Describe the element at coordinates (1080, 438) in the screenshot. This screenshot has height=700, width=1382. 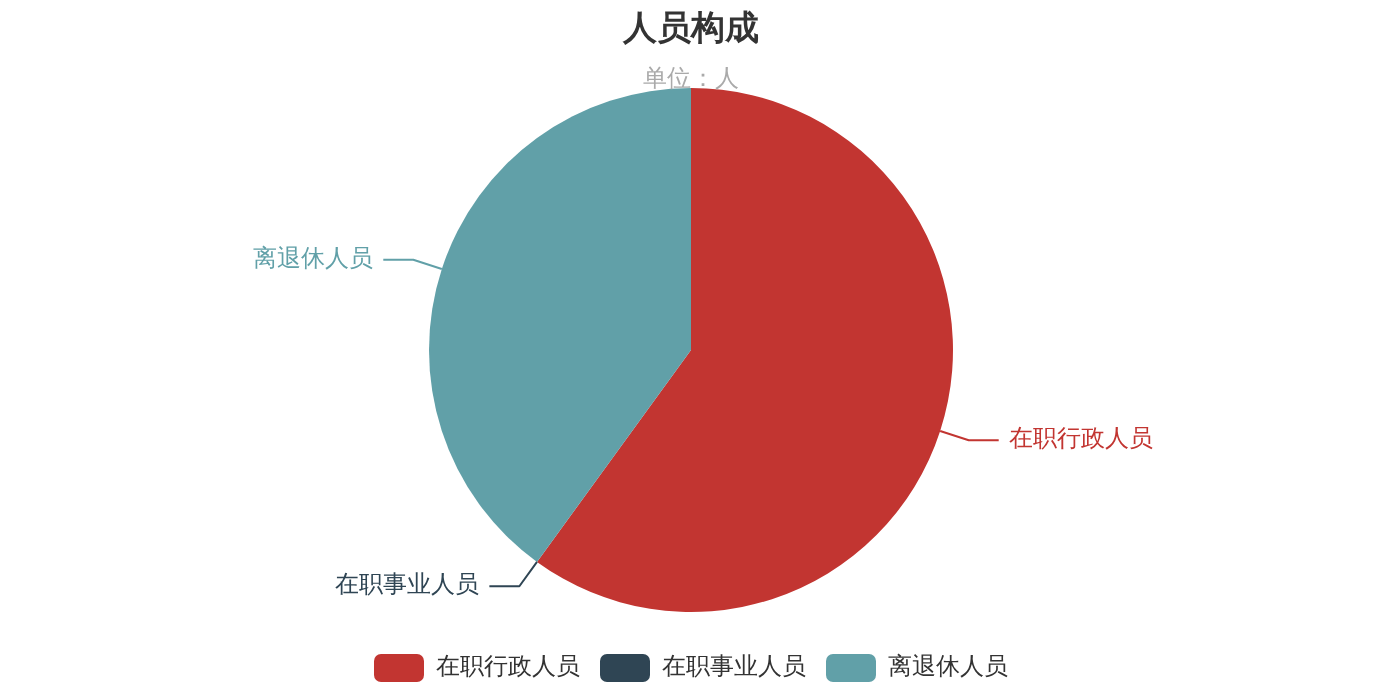
I see `slice-label: 在职行政人员` at that location.